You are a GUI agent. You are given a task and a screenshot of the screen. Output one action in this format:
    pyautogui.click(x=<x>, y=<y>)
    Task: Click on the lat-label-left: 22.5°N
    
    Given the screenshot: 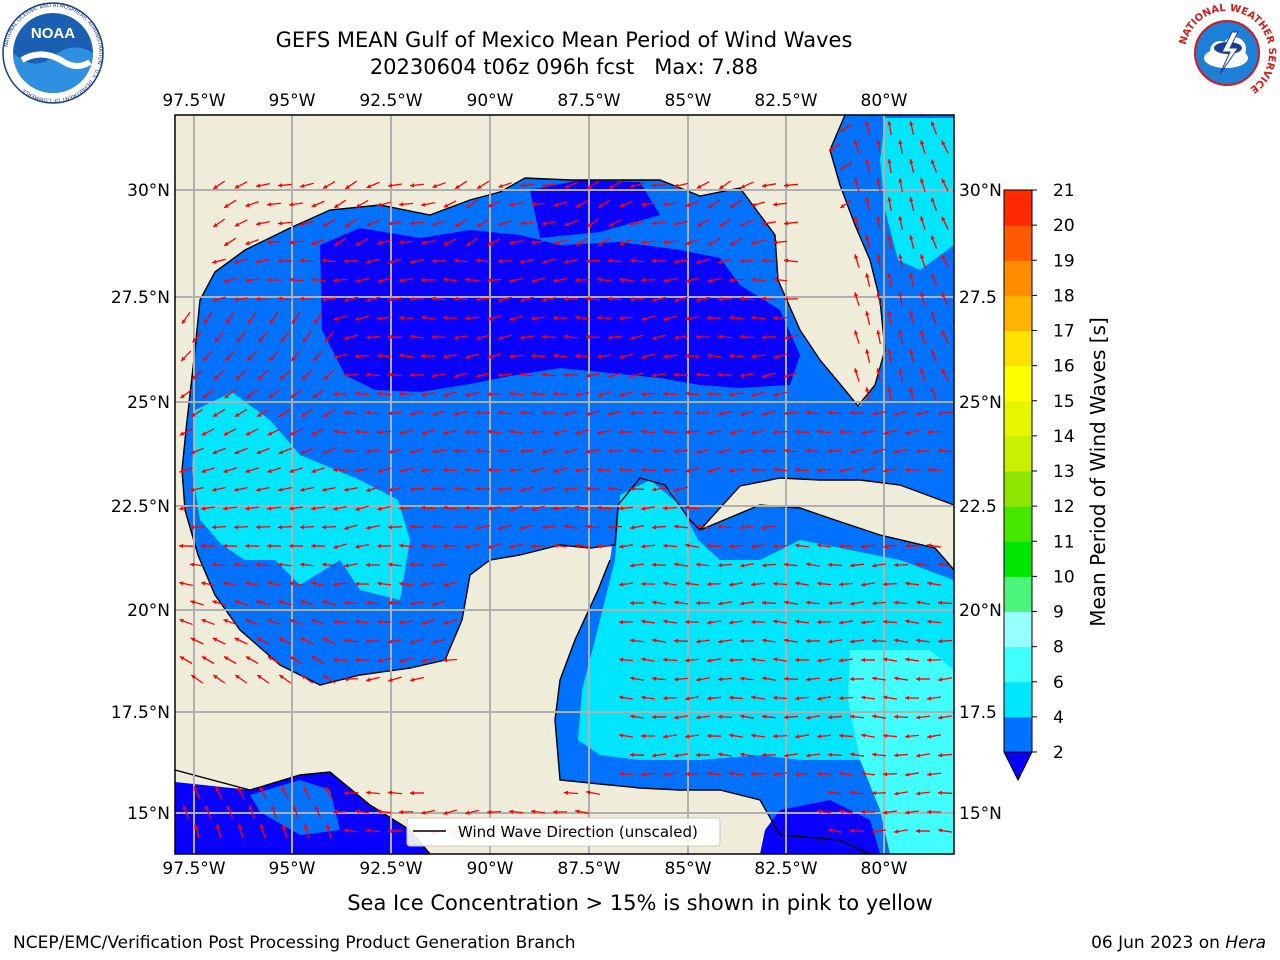 What is the action you would take?
    pyautogui.click(x=140, y=507)
    